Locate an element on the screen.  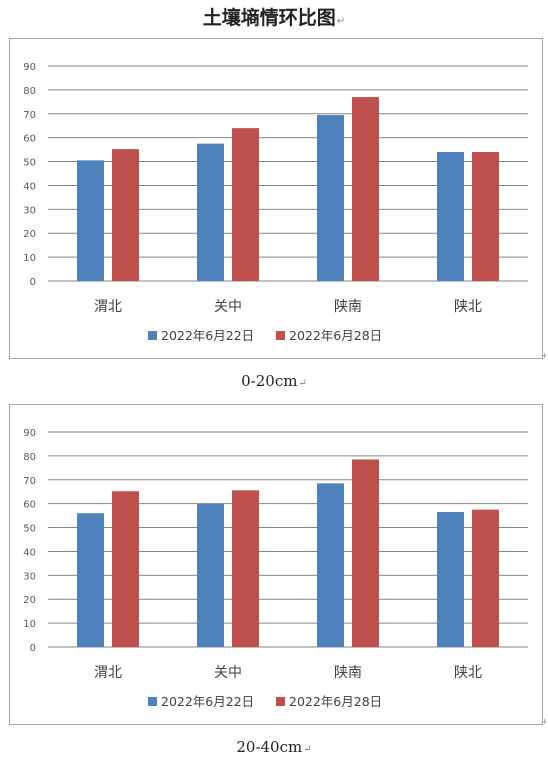
chart-caption-1: 0-20cm↵ is located at coordinates (274, 381).